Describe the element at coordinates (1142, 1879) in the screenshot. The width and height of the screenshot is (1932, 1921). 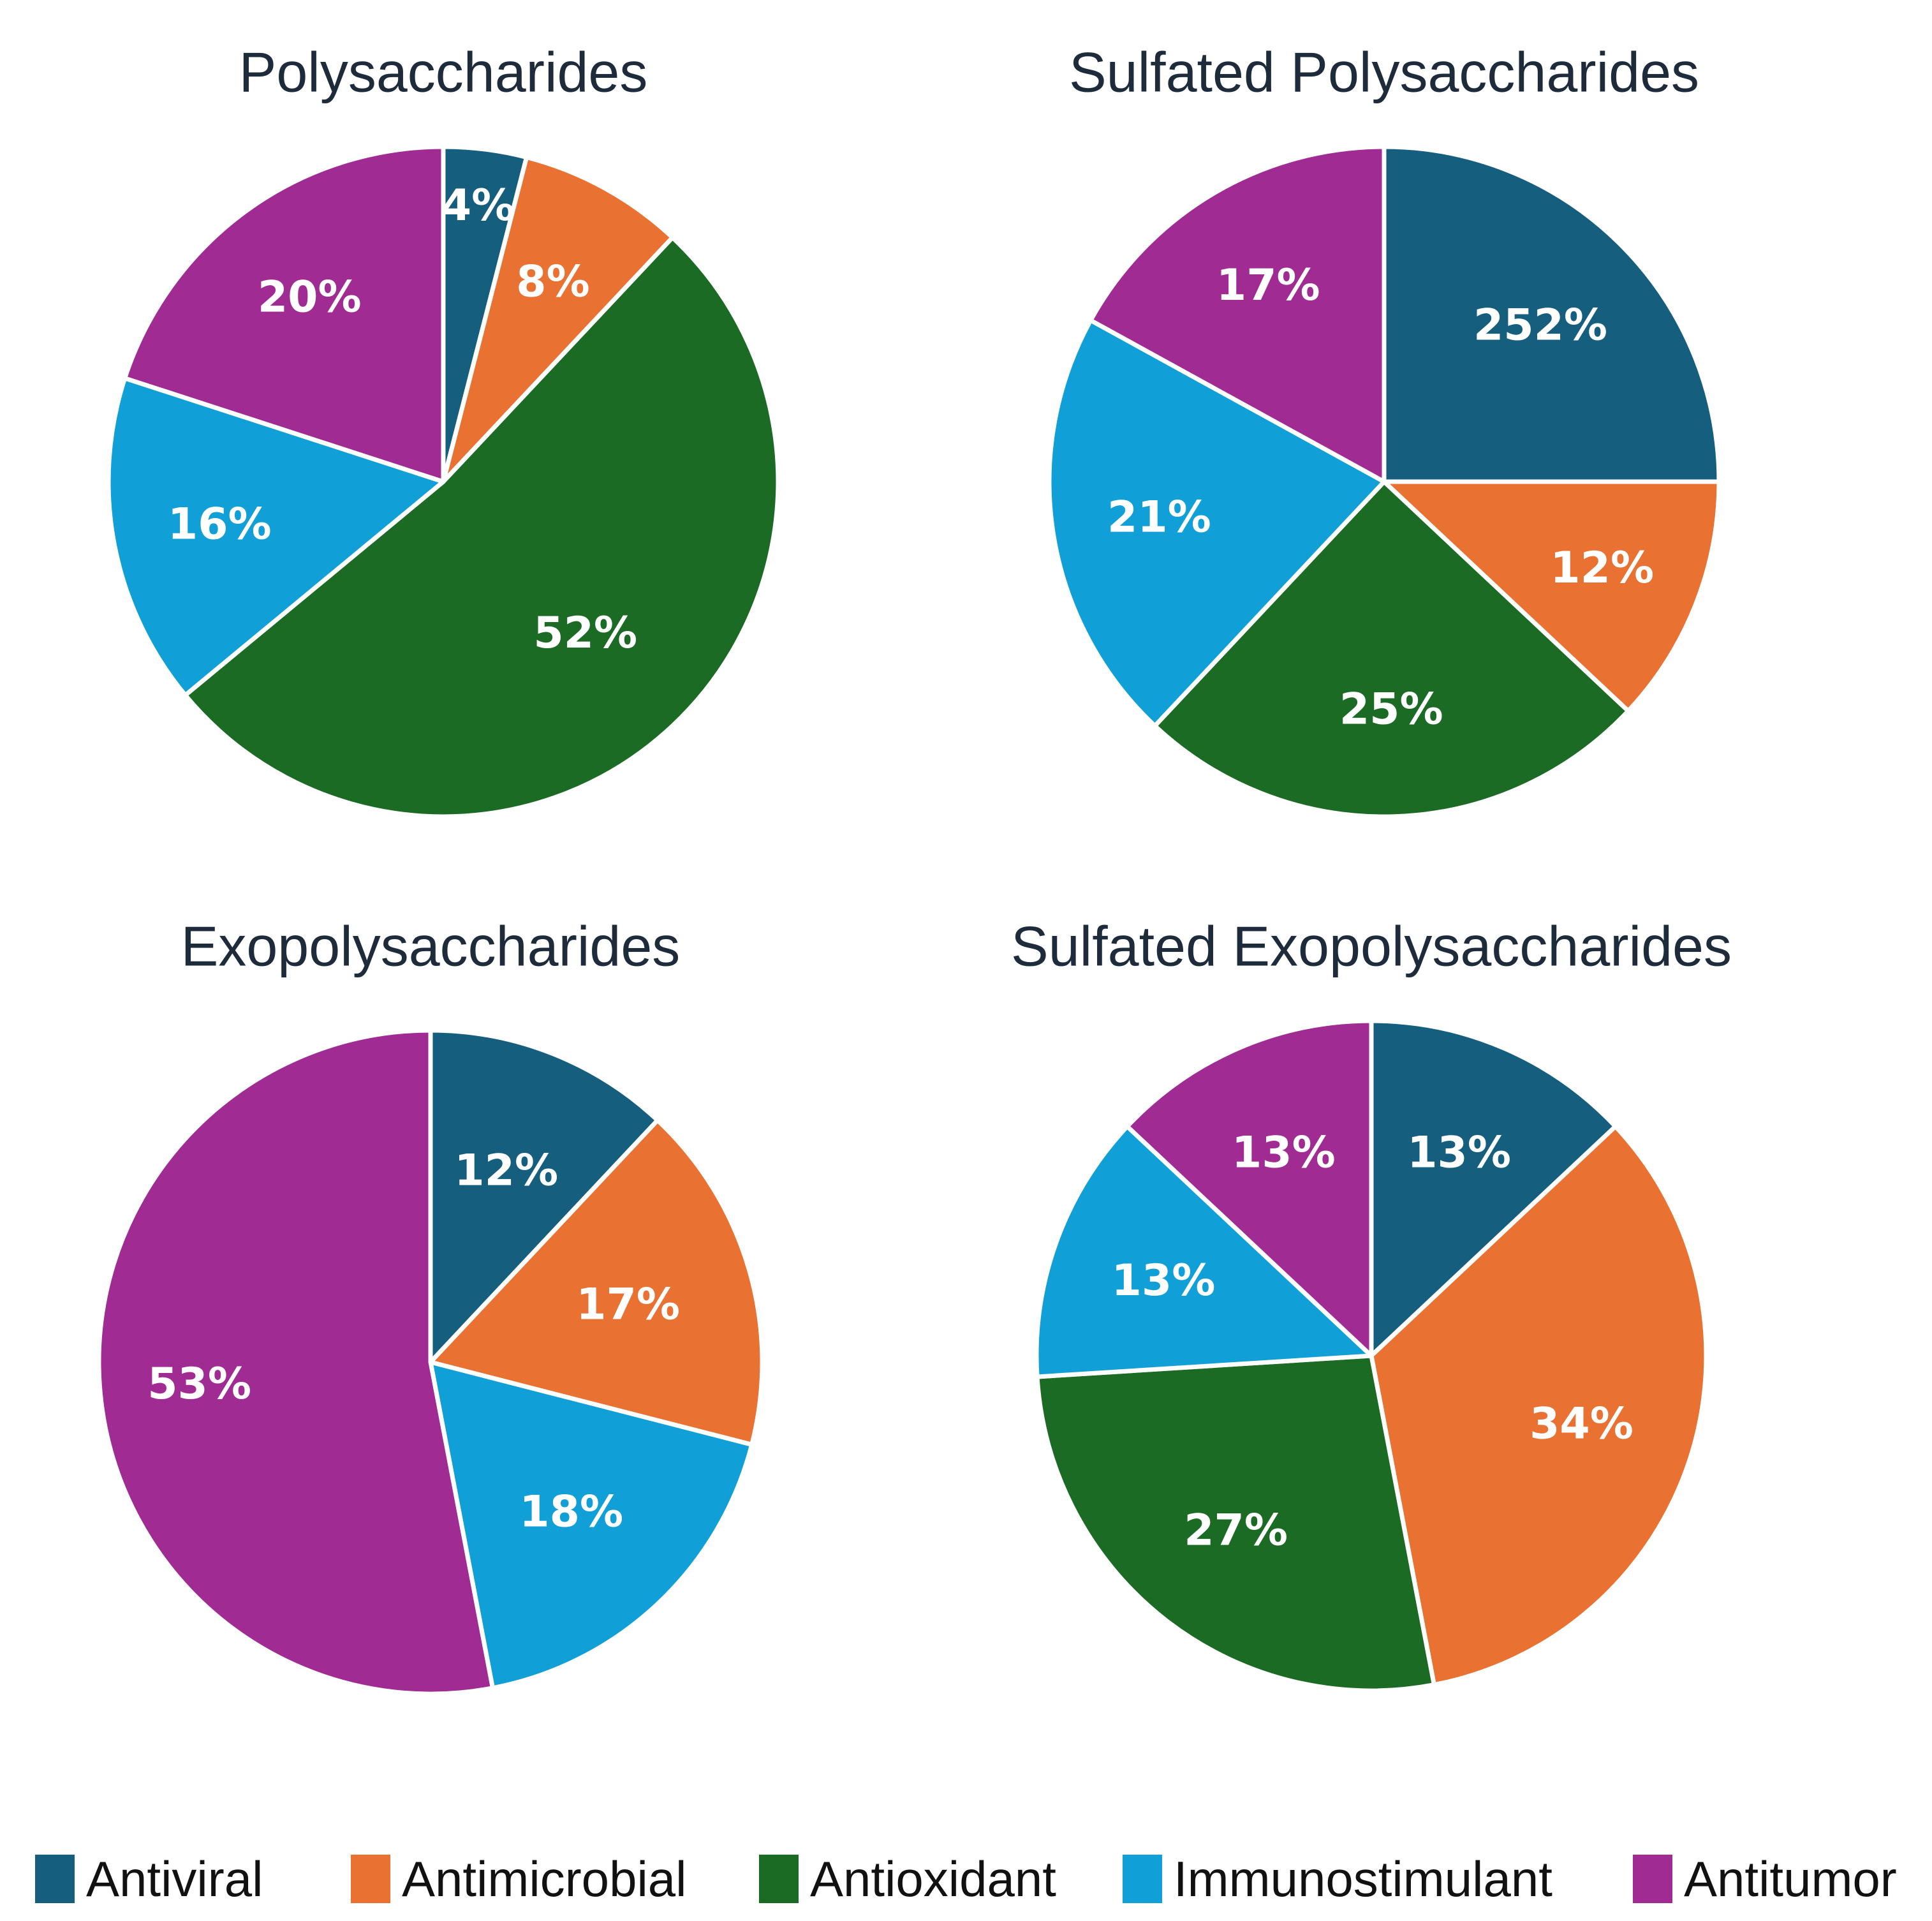
I see `legend-swatch-immunostimulant` at that location.